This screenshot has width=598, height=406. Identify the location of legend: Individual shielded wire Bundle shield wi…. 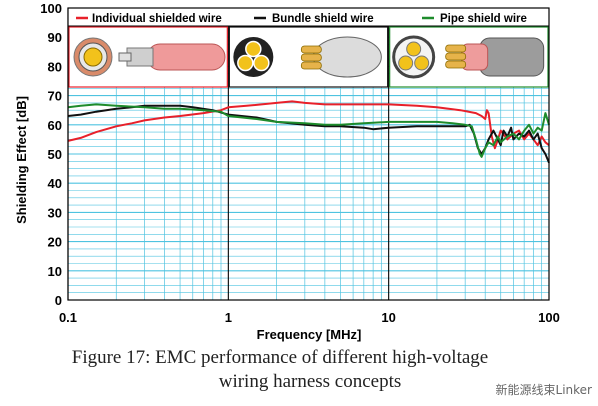
(308, 17).